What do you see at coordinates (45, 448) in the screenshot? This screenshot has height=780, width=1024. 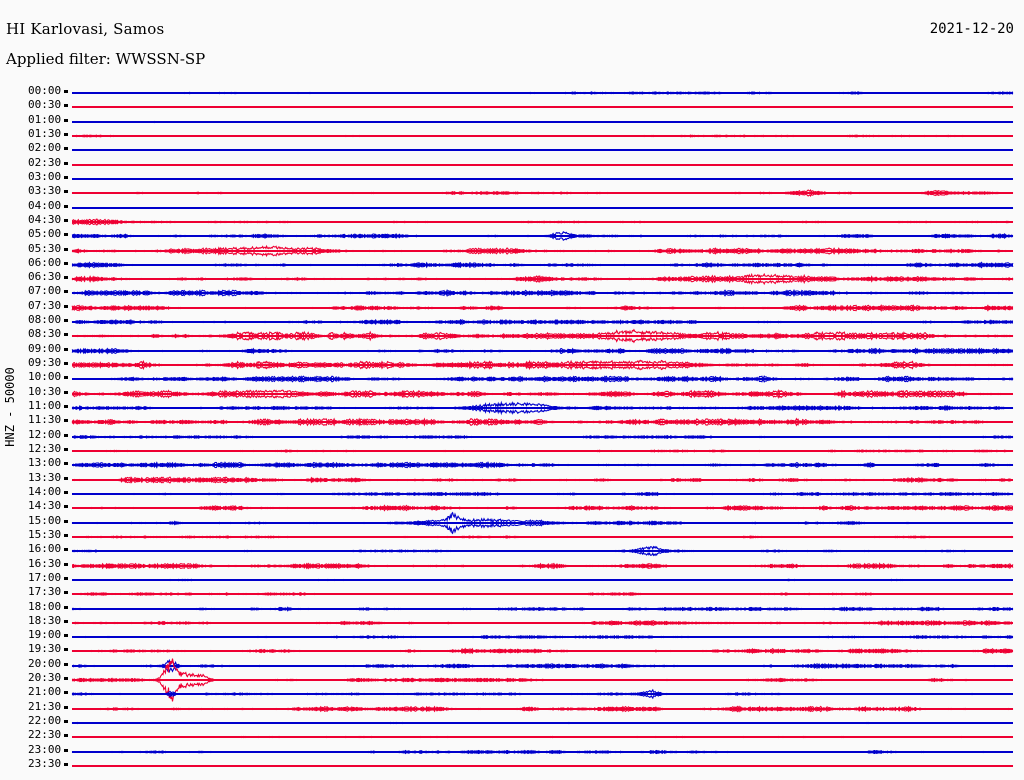 I see `trace-time-label: 12:30` at bounding box center [45, 448].